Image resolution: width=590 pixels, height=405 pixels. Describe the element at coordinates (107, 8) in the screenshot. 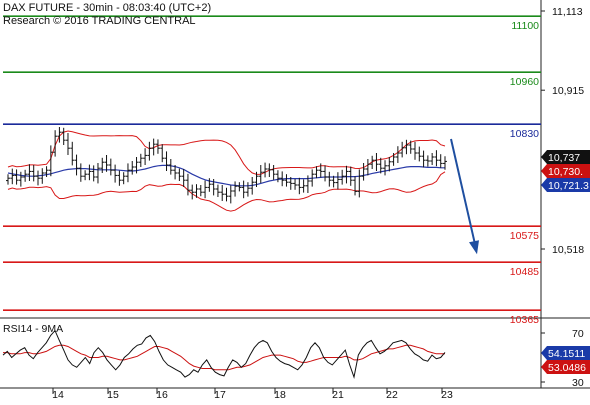

I see `chart-title: DAX FUTURE - 30min - 08:03:40 (UTC+2)` at that location.